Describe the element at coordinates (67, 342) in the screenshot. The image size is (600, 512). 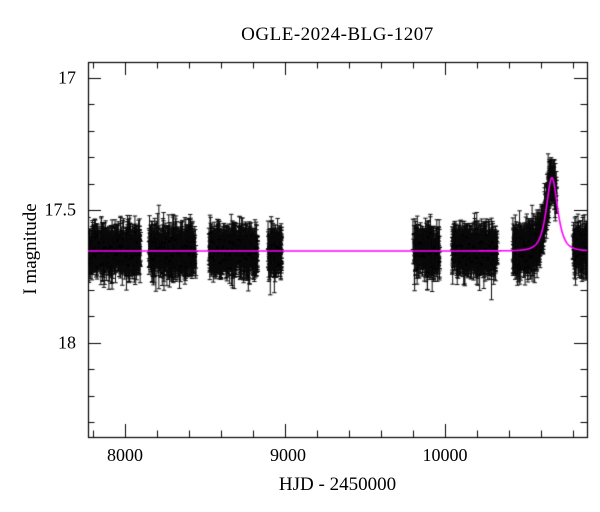
I see `y-tick-label-18: 18` at that location.